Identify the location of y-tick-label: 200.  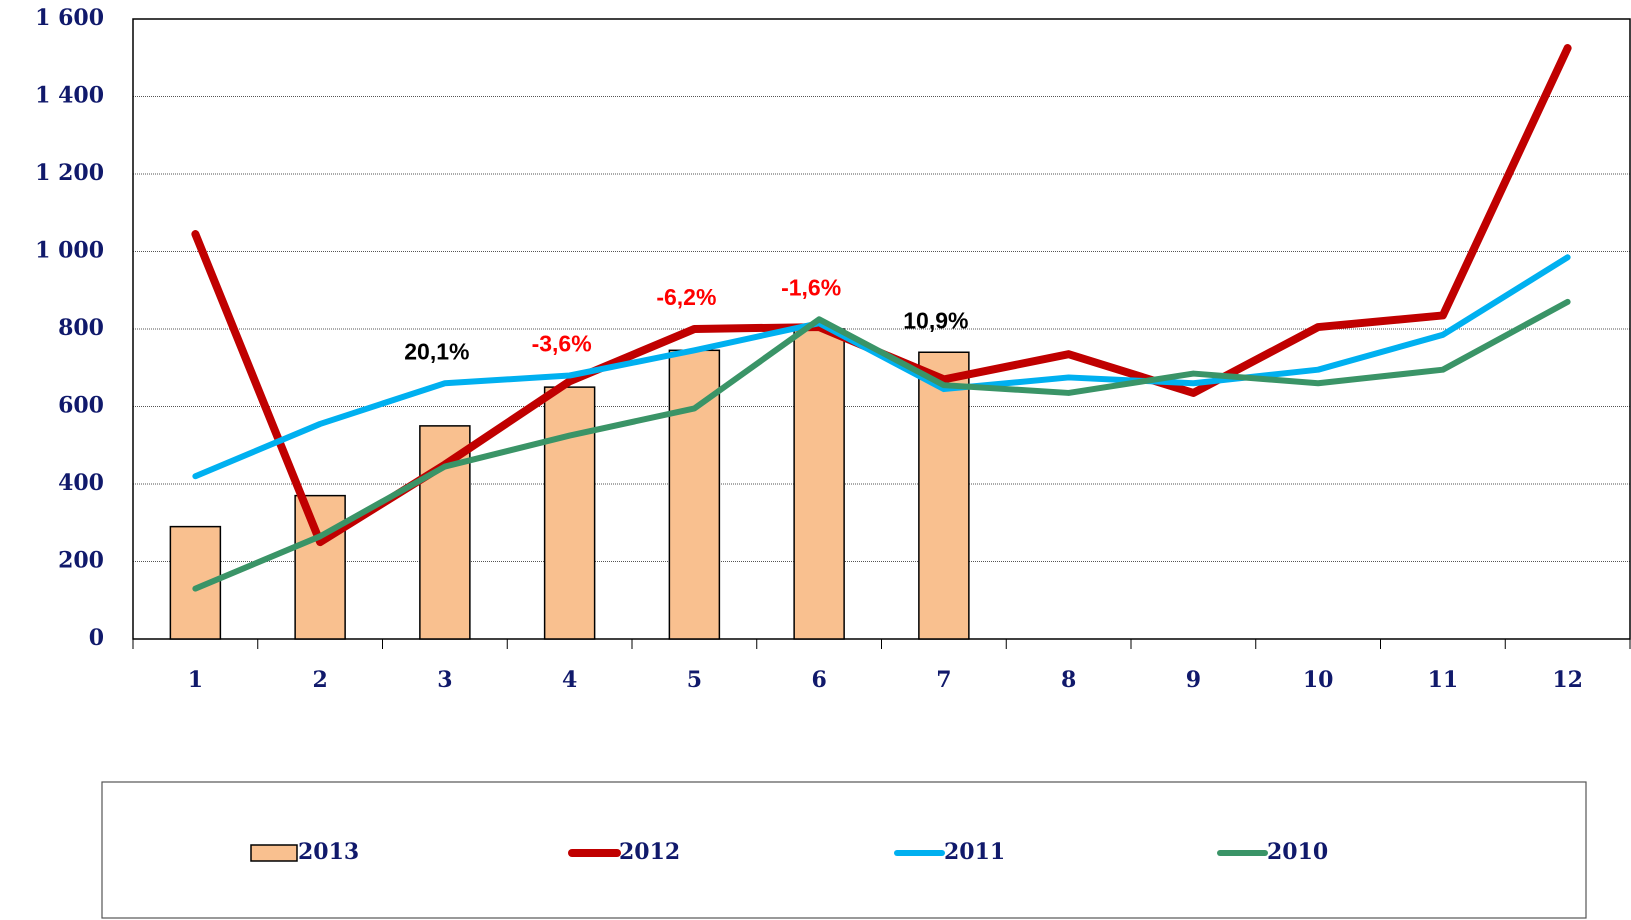
(81, 561).